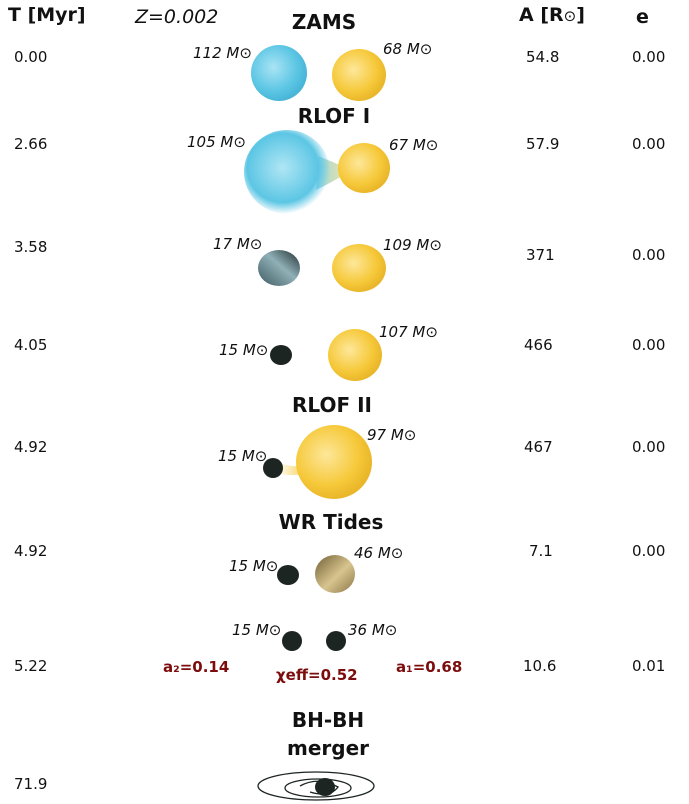 The width and height of the screenshot is (689, 804). I want to click on chi-eff-label: χeff=0.52, so click(317, 675).